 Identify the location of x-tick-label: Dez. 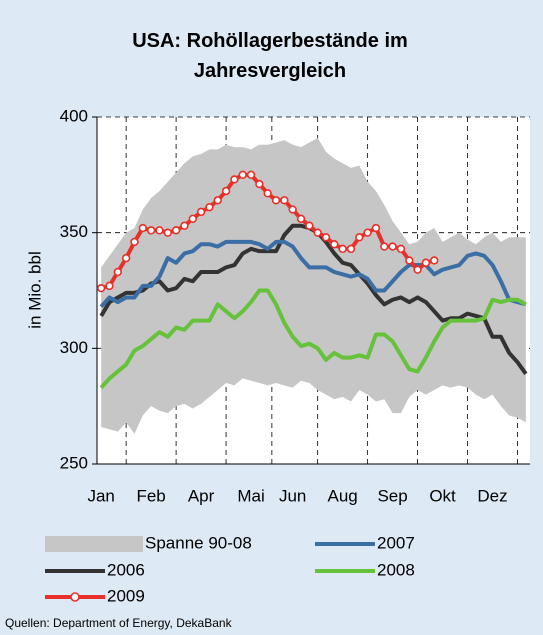
(492, 495).